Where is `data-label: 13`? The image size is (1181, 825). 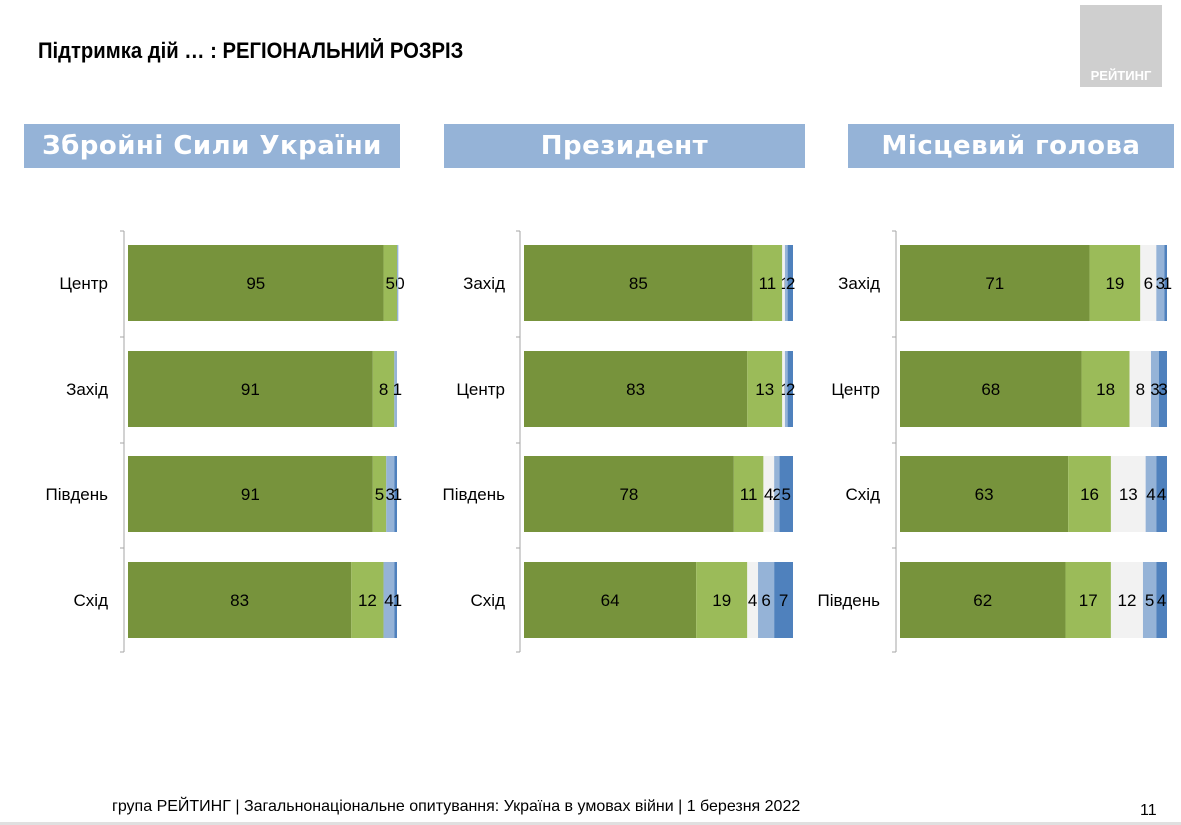
data-label: 13 is located at coordinates (764, 389).